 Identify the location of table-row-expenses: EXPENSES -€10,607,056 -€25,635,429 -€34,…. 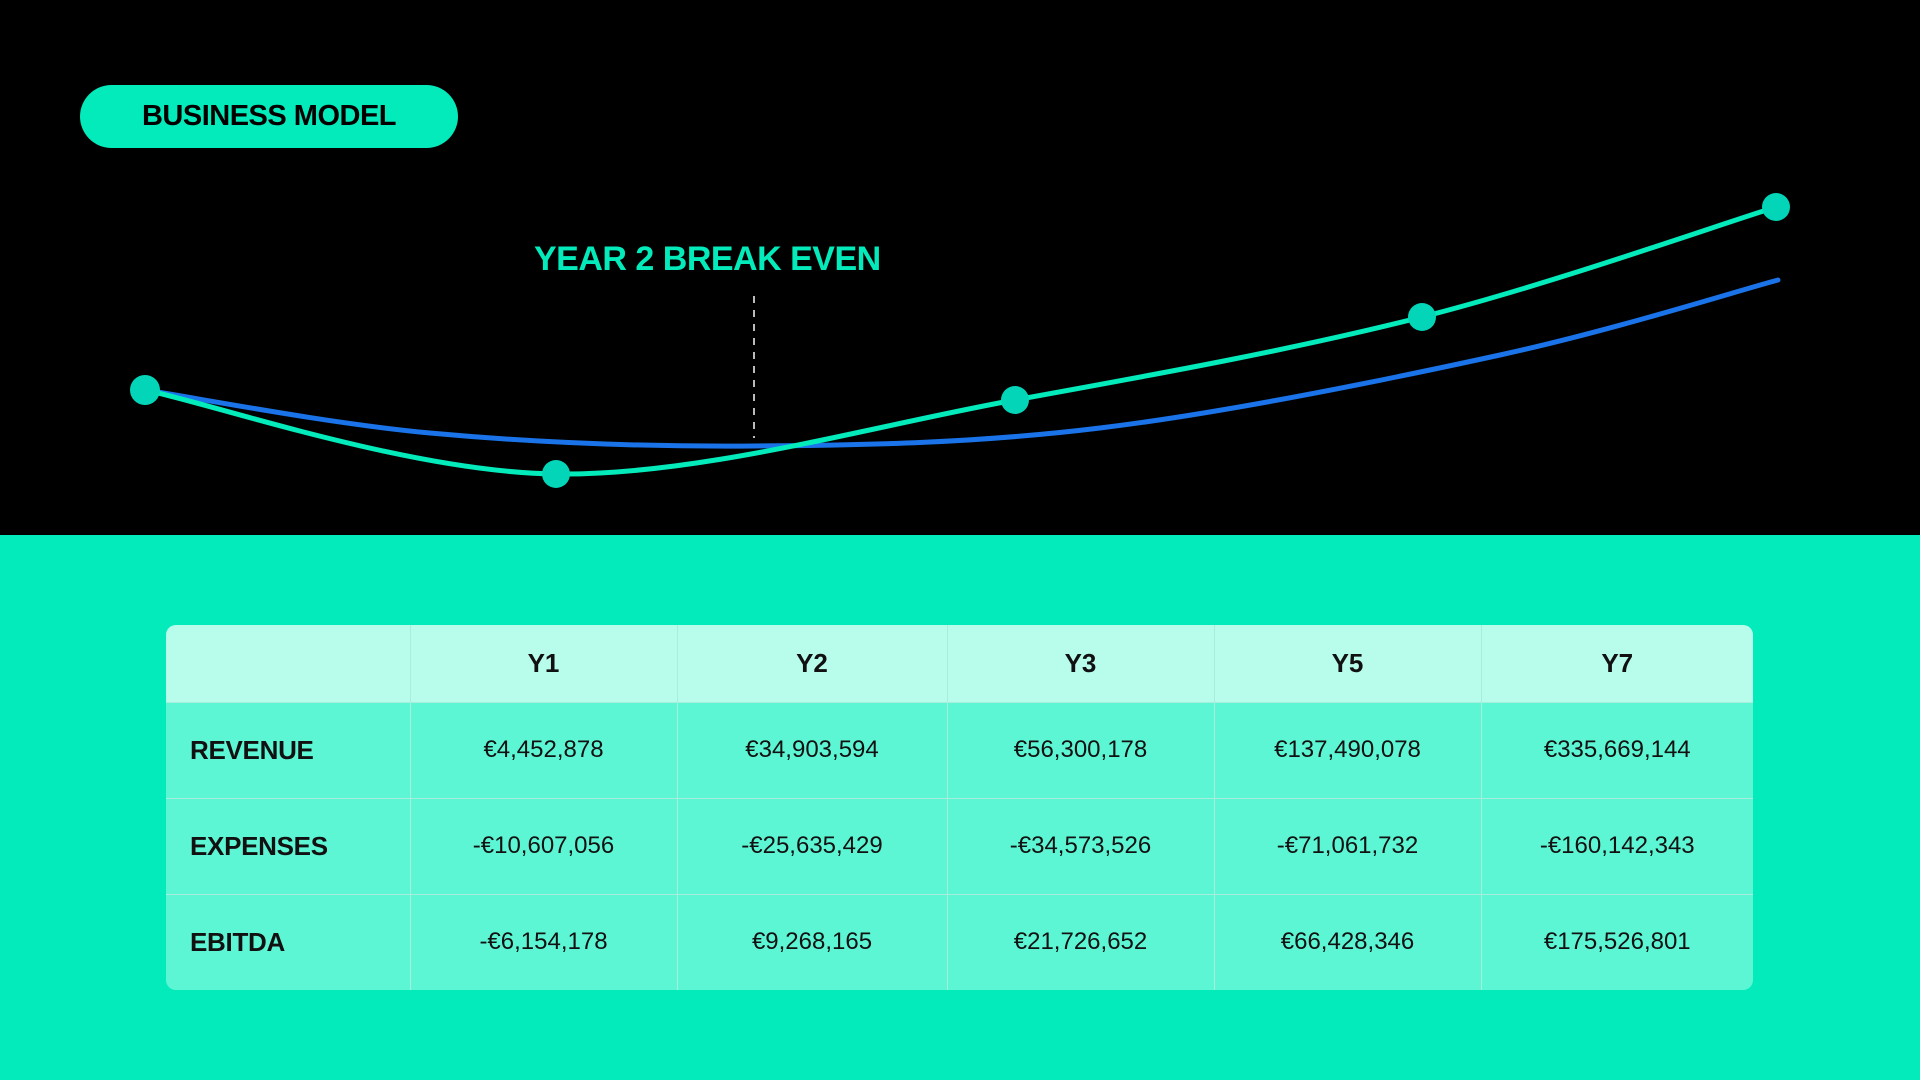
(959, 846).